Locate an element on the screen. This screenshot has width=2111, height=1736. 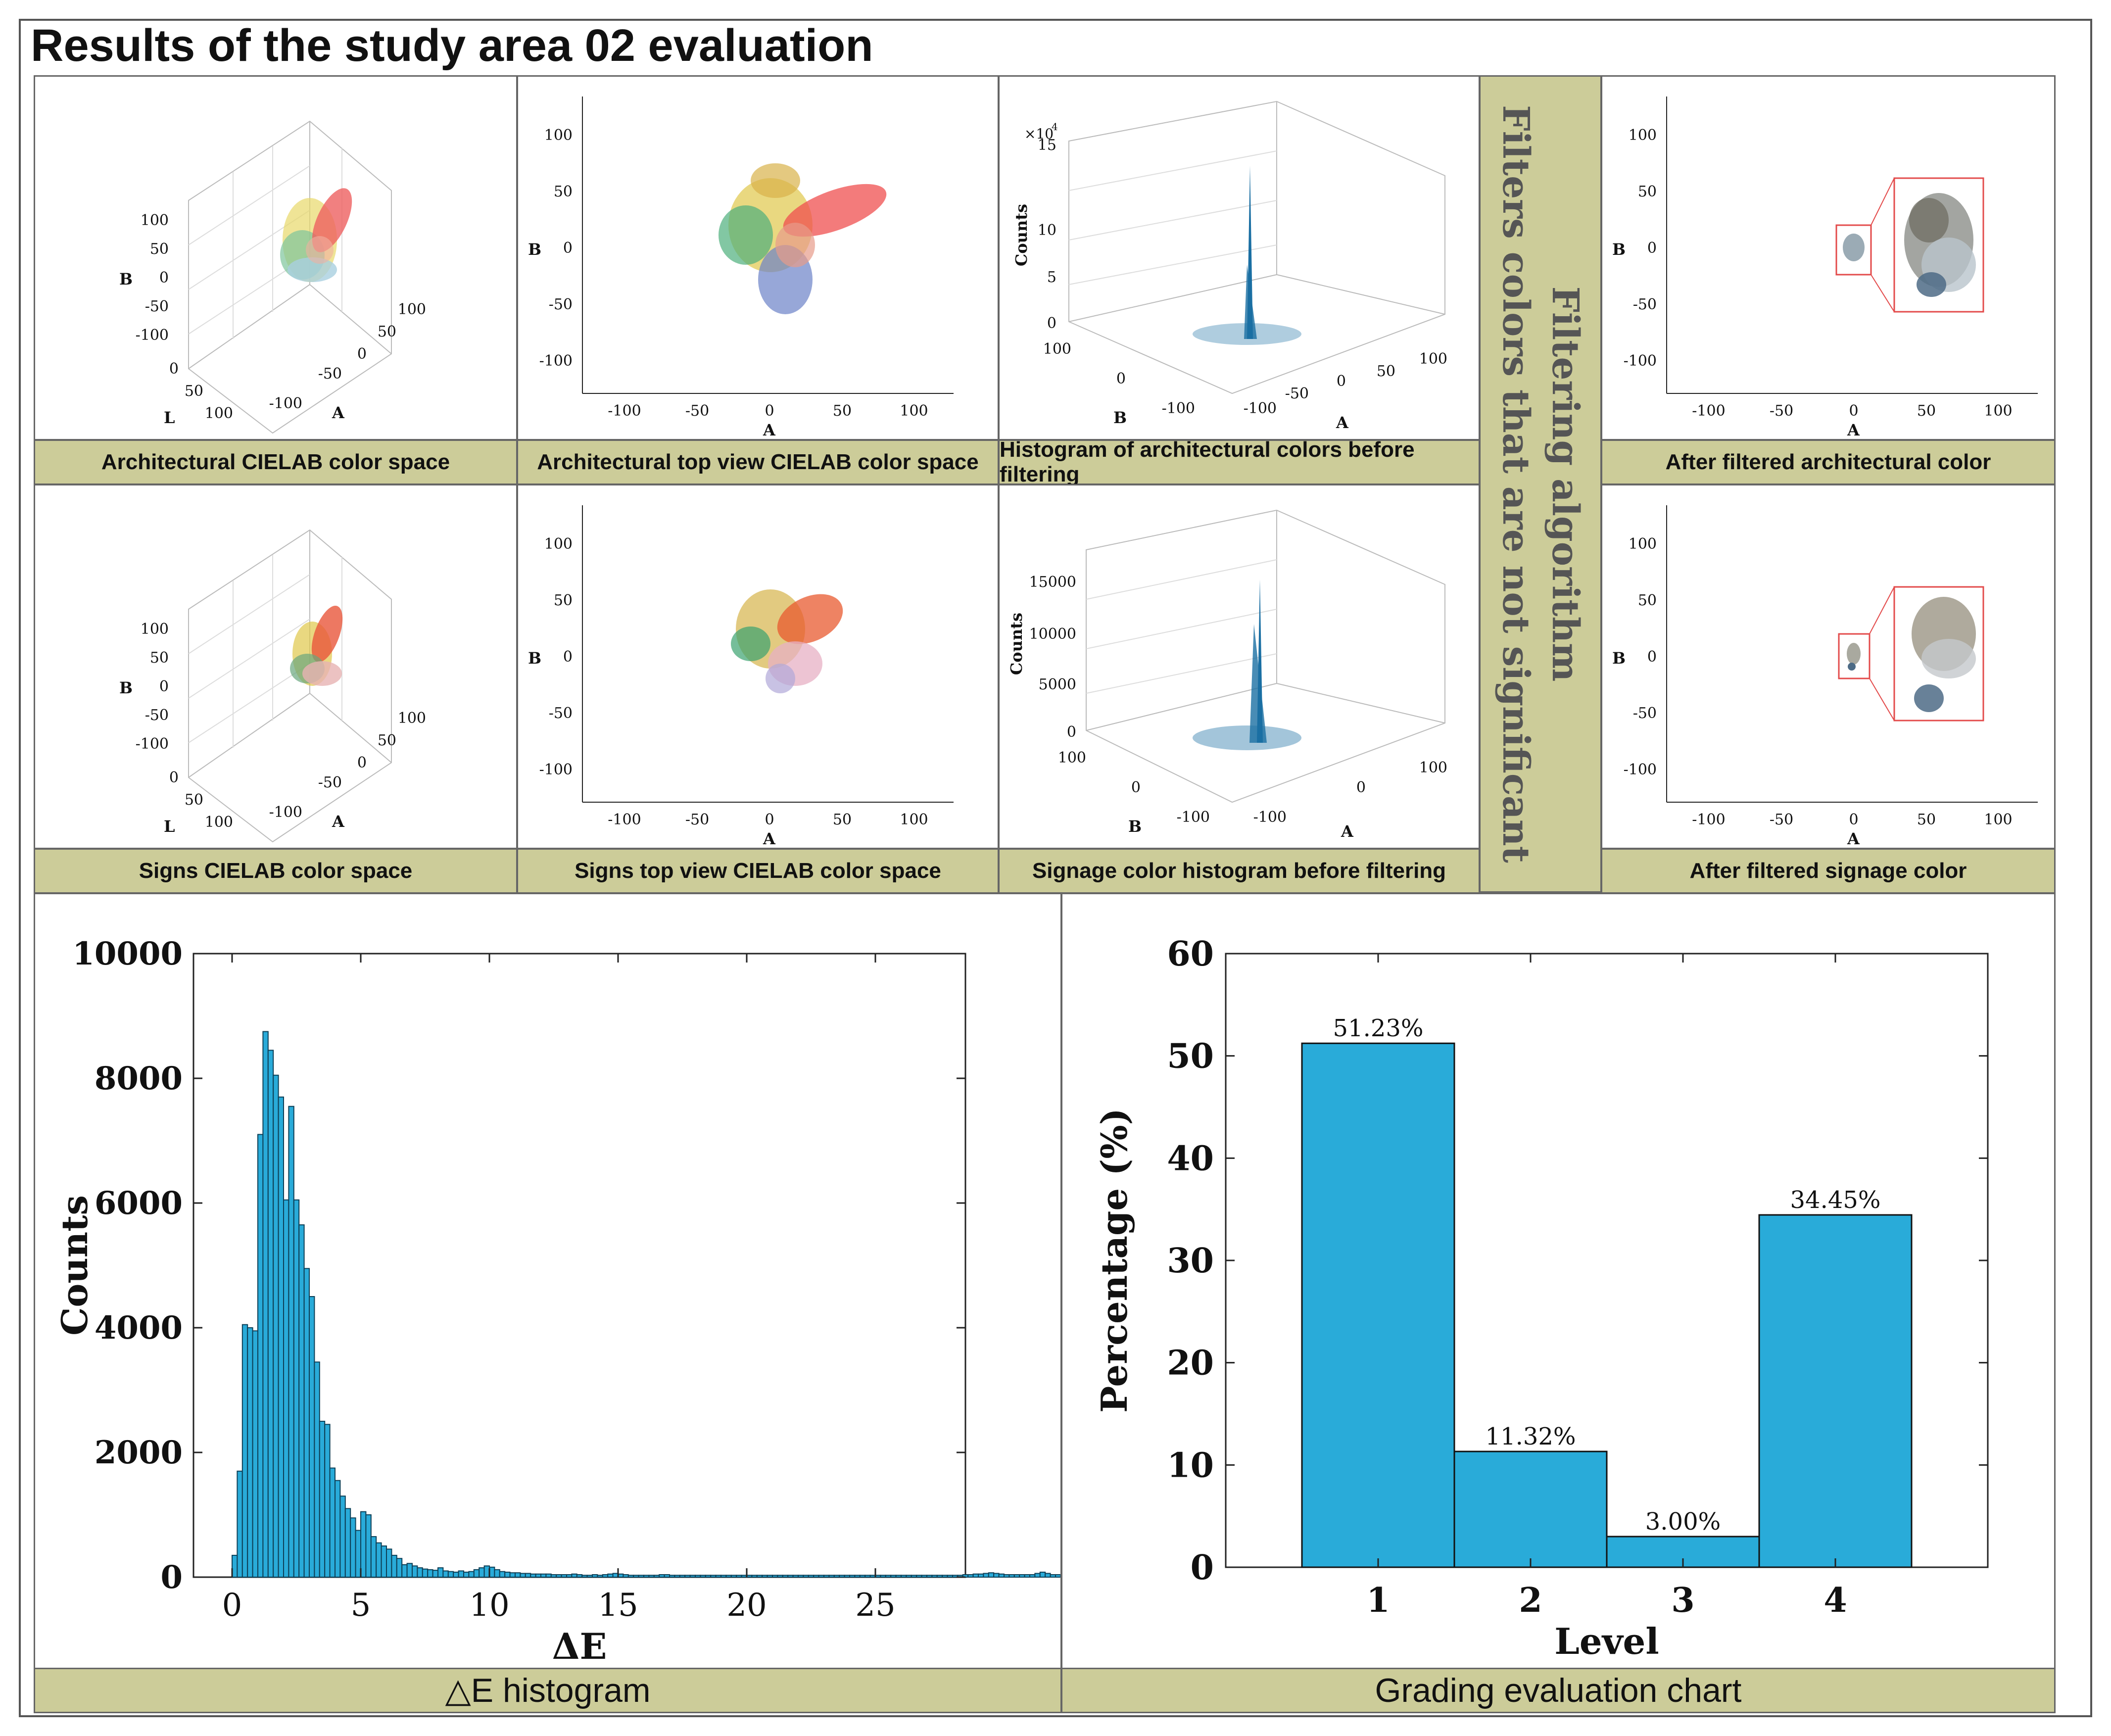
y-tick-label: 10000 is located at coordinates (128, 953).